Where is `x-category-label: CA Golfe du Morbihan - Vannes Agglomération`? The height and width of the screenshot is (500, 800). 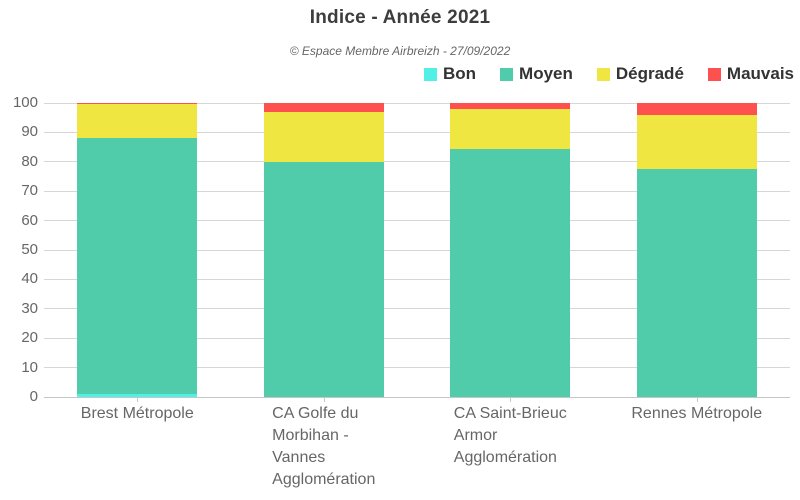
x-category-label: CA Golfe du Morbihan - Vannes Agglomération is located at coordinates (323, 447).